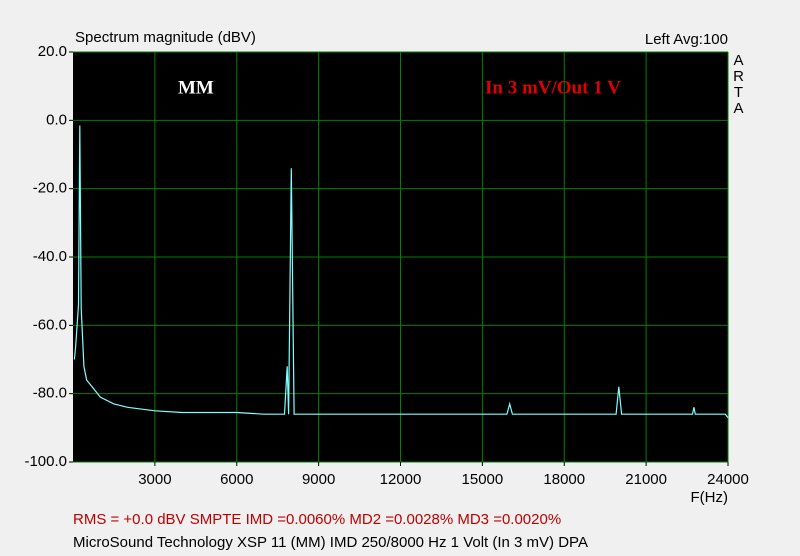  Describe the element at coordinates (45, 461) in the screenshot. I see `y-tick-label: -100.0` at that location.